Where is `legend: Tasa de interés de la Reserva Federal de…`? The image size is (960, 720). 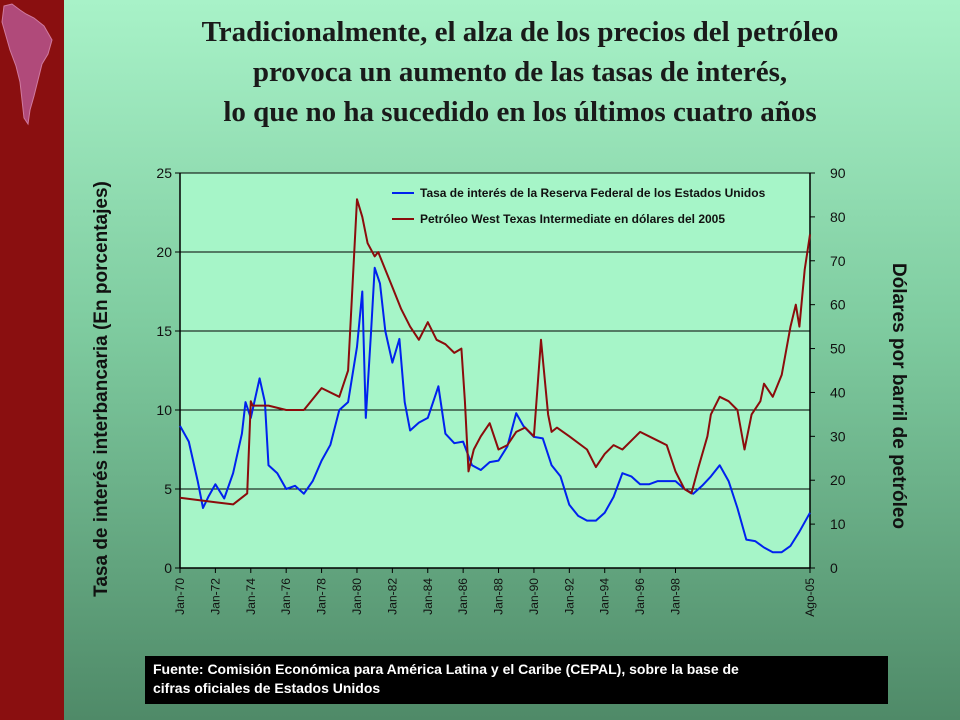 legend: Tasa de interés de la Reserva Federal de… is located at coordinates (579, 206).